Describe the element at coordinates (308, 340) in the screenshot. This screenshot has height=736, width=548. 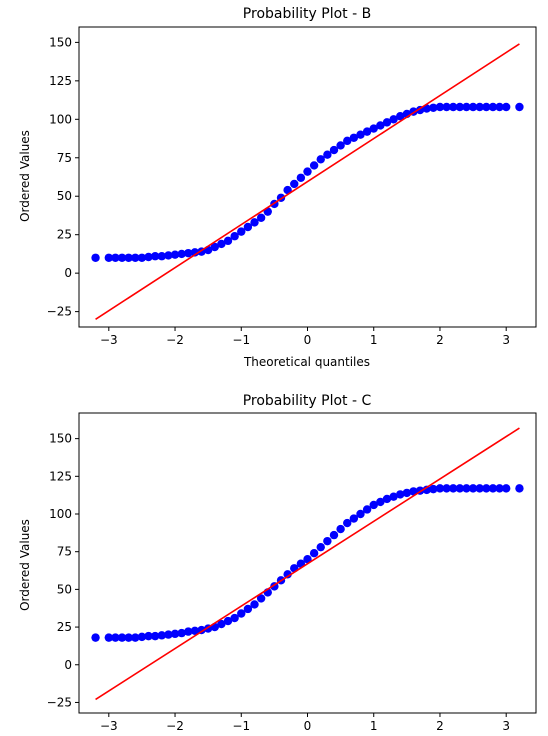
I see `x-tick-label: 0` at that location.